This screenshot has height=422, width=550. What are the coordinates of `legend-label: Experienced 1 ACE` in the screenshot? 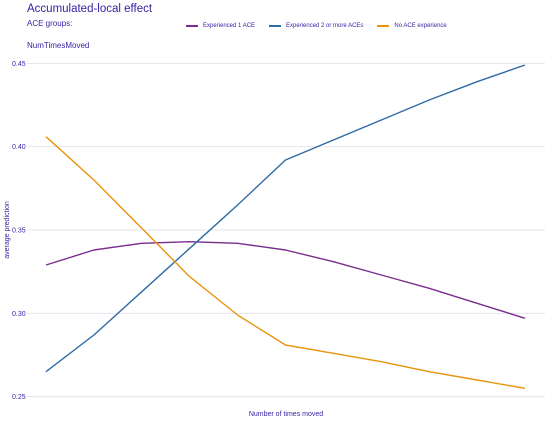 It's located at (229, 26).